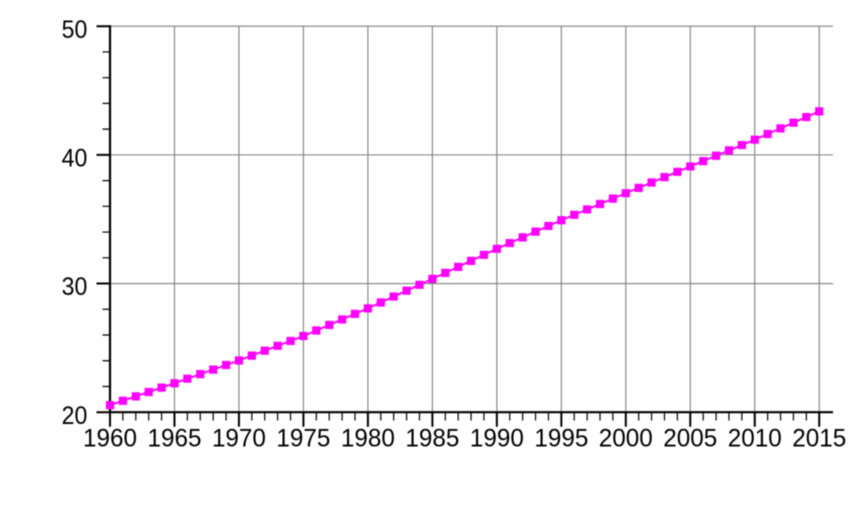 The image size is (854, 512). I want to click on svg-text: 1990, so click(497, 439).